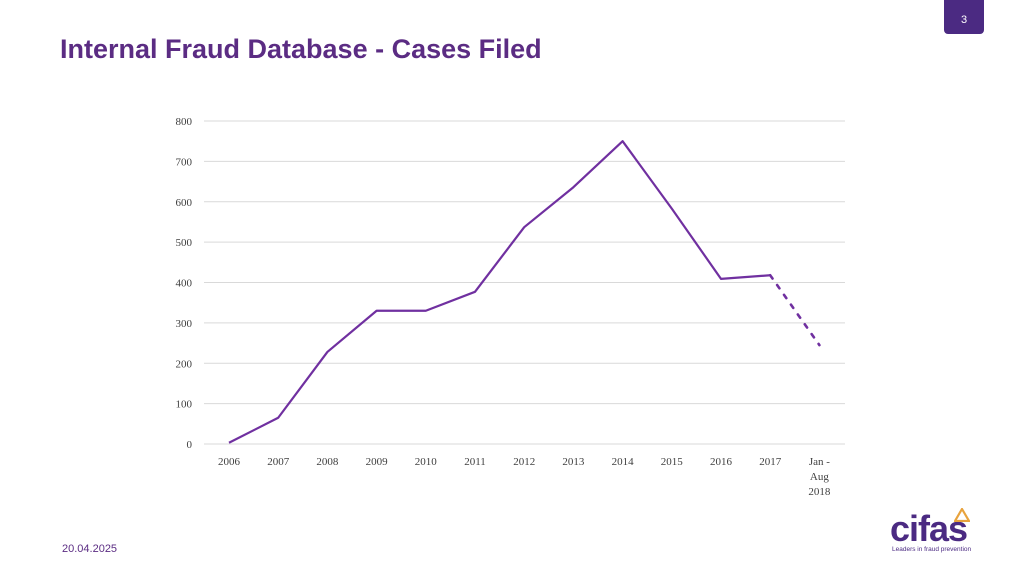  Describe the element at coordinates (229, 462) in the screenshot. I see `x-tick-label: 2006` at that location.